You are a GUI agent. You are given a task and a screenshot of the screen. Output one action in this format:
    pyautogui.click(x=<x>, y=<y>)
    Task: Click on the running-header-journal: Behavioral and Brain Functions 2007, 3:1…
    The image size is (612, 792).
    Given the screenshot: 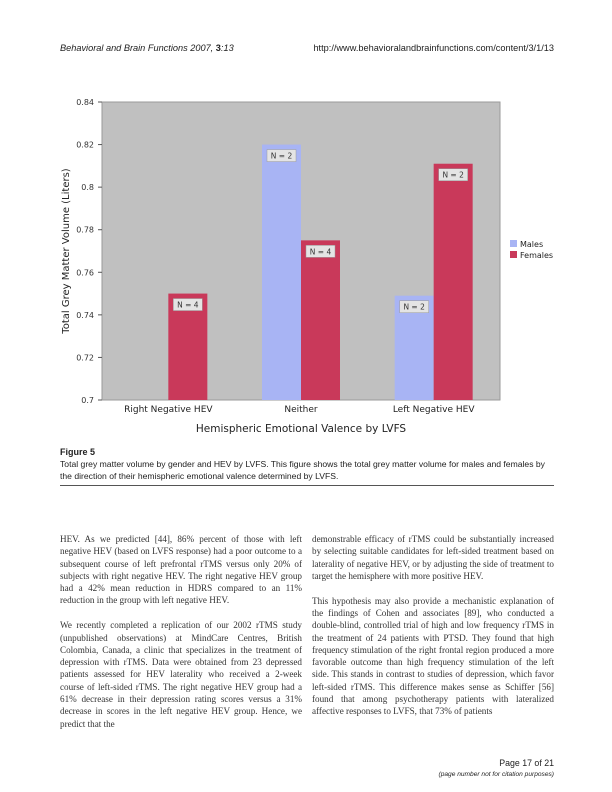 What is the action you would take?
    pyautogui.click(x=147, y=48)
    